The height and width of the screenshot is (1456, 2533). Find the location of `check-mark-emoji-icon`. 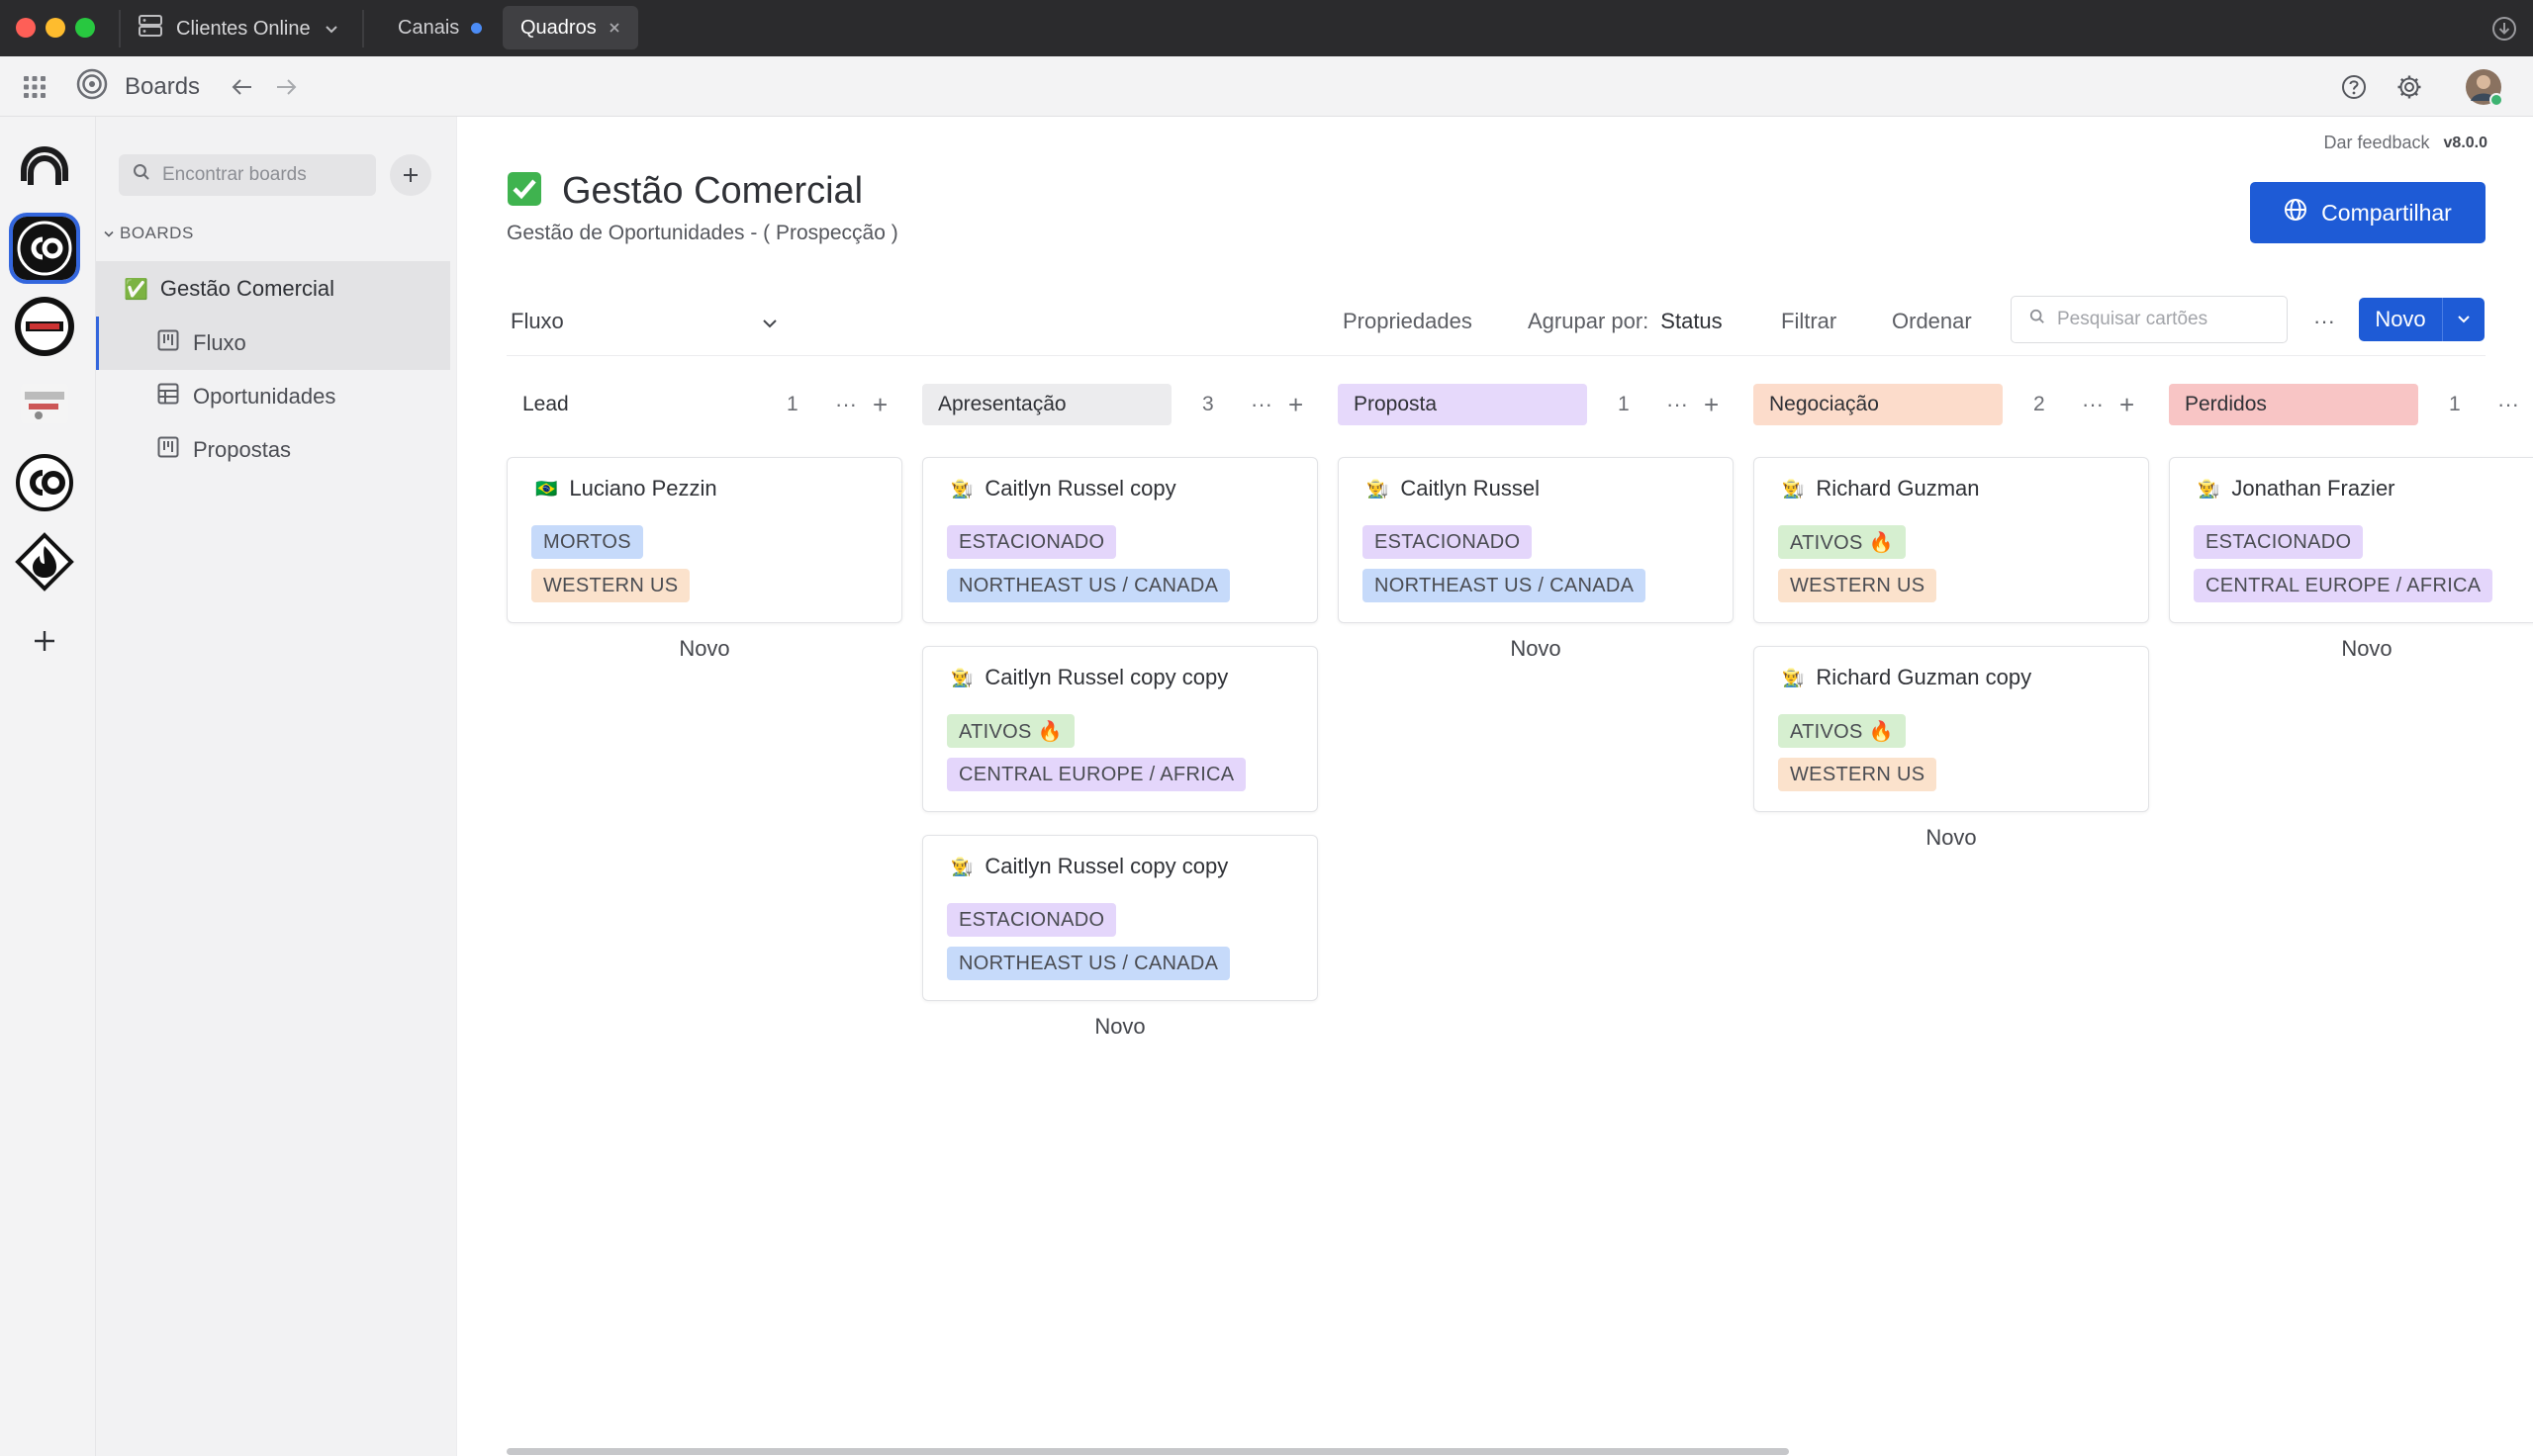

check-mark-emoji-icon is located at coordinates (525, 191).